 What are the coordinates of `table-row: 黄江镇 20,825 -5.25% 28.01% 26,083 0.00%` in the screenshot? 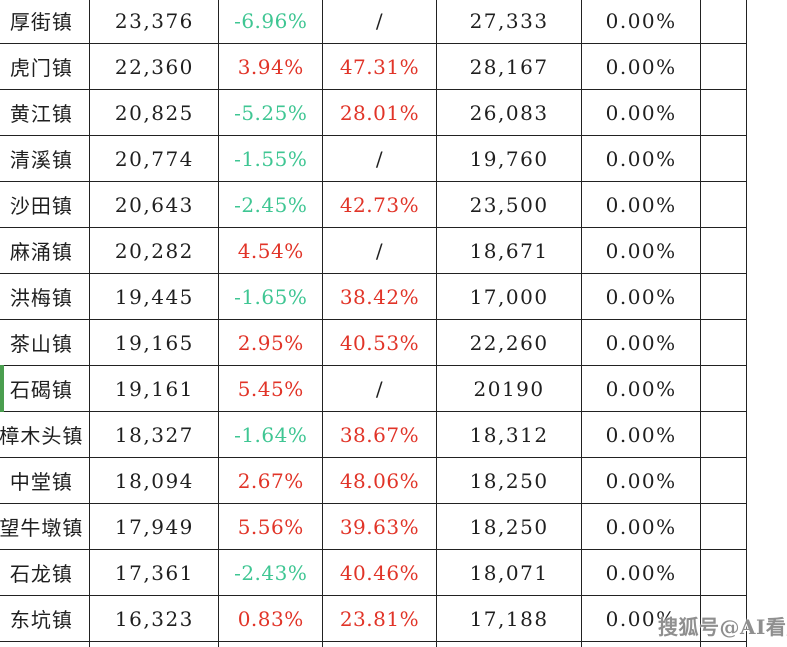 It's located at (374, 112).